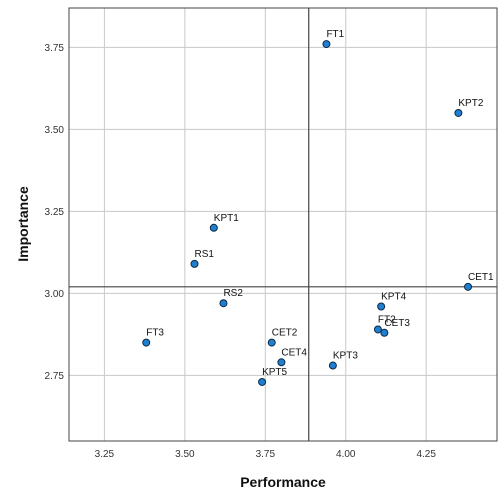 This screenshot has height=495, width=503. Describe the element at coordinates (345, 356) in the screenshot. I see `point-label: KPT3` at that location.